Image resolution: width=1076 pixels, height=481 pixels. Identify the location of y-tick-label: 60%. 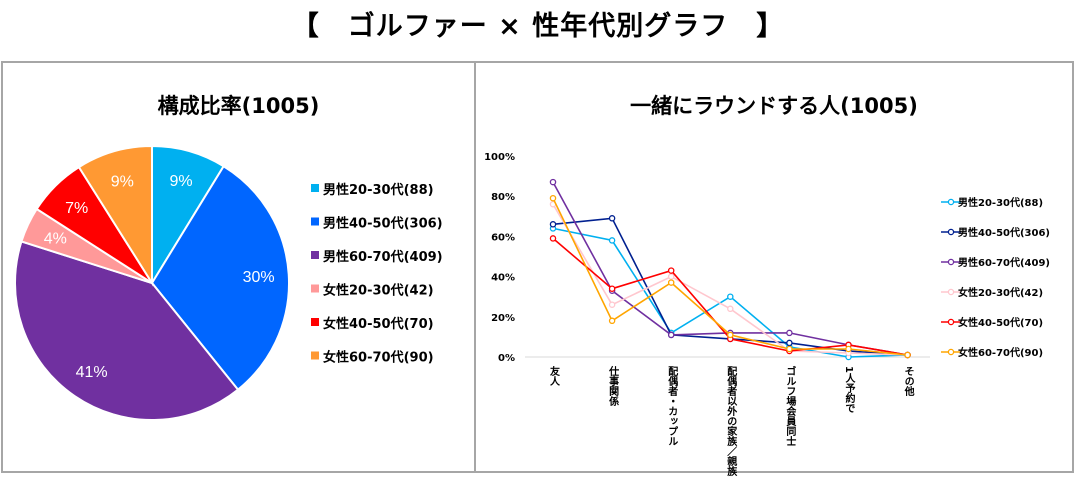
(503, 237).